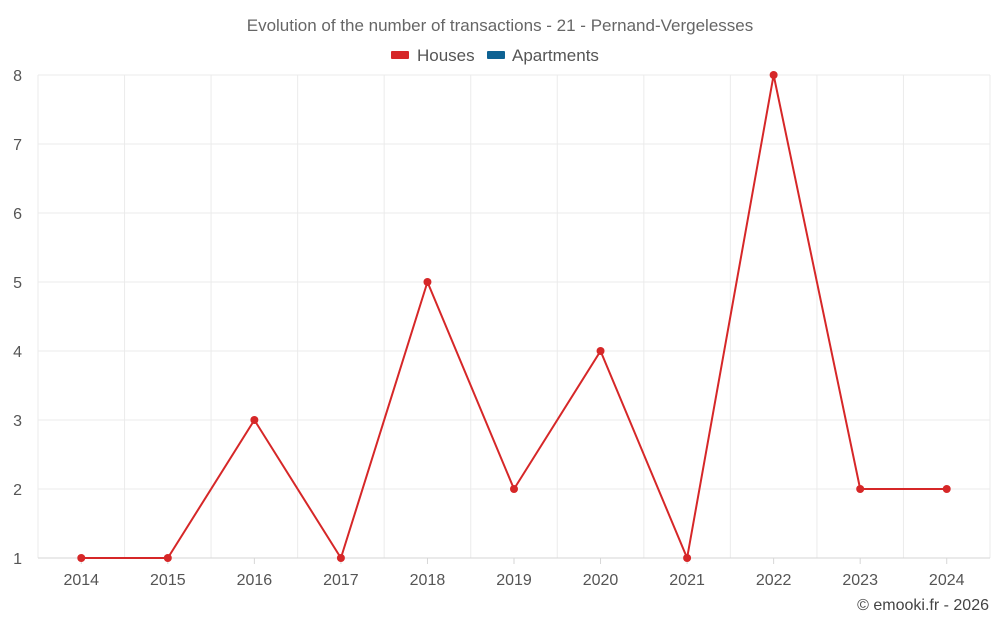 The height and width of the screenshot is (625, 1000). What do you see at coordinates (17, 318) in the screenshot?
I see `y-axis-ticks: 1 2 3 4 5 6 7 8` at bounding box center [17, 318].